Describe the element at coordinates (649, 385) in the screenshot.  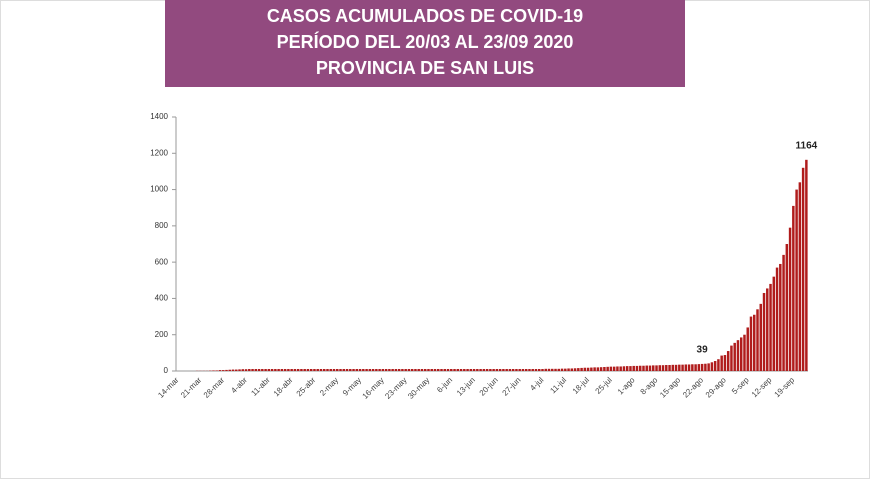
I see `x-tick-label: 8-ago` at that location.